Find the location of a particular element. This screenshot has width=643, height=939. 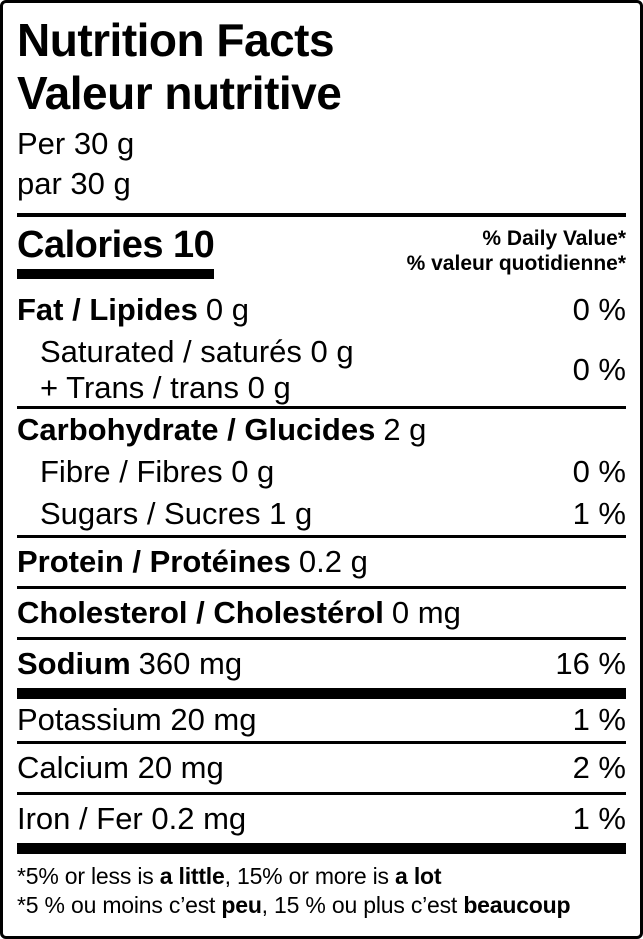

nutrient-name-iron: Iron / Fer 0.2 mg is located at coordinates (132, 818).